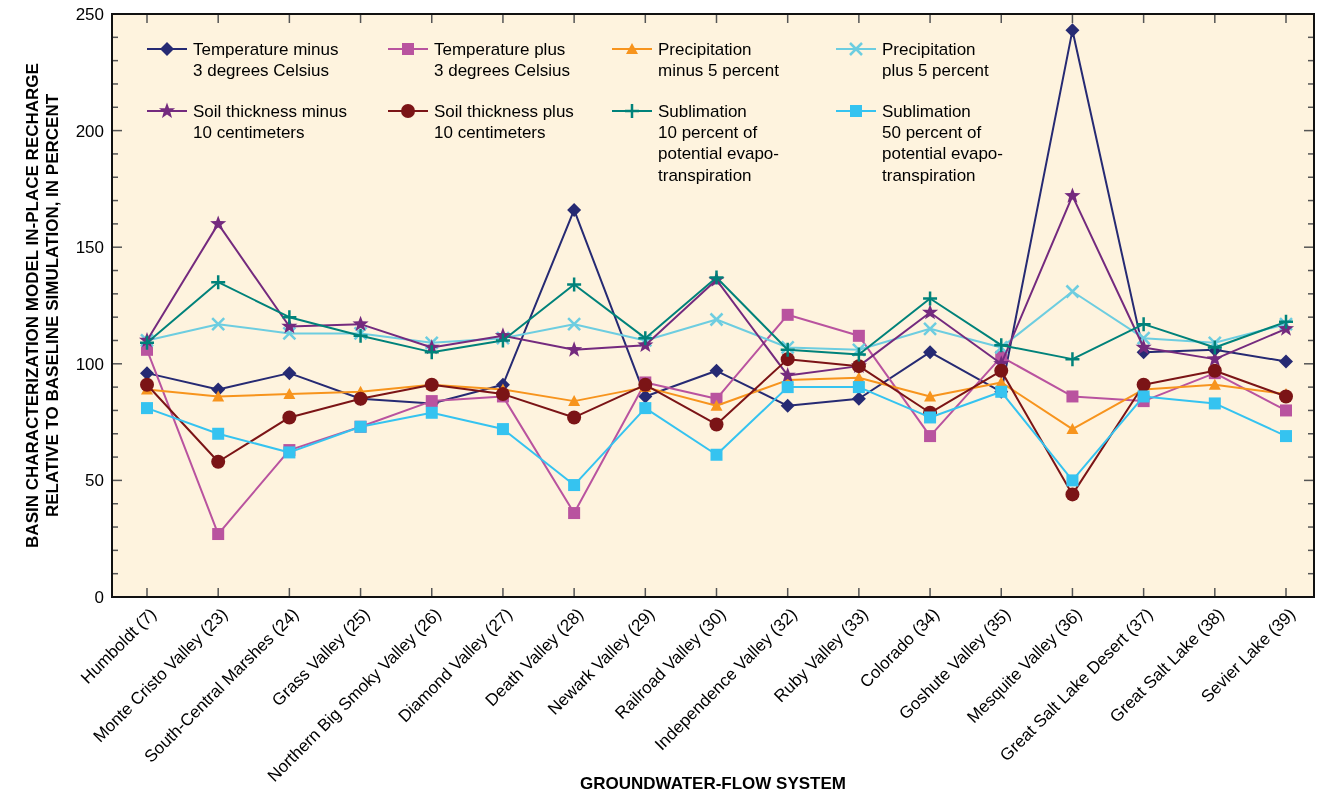  I want to click on legend-label: Soil thickness plus 10 centimeters, so click(504, 122).